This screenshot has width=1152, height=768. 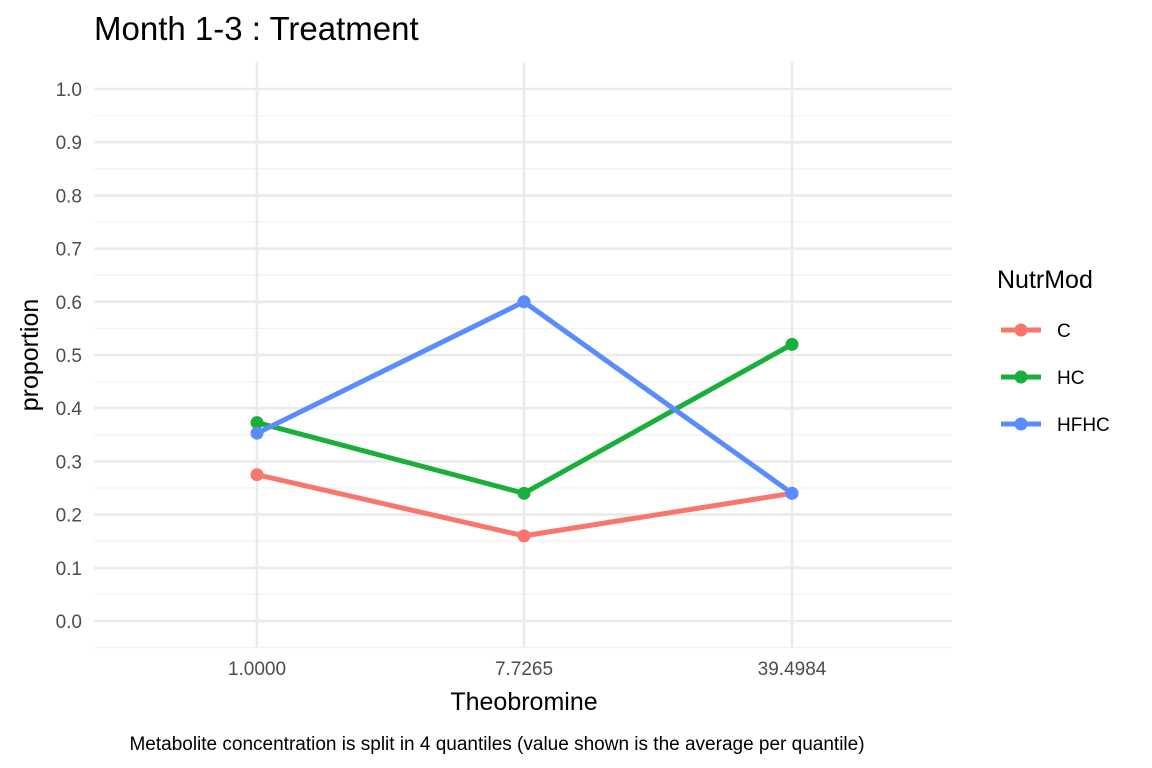 I want to click on x-tick-label: 1.0000, so click(x=257, y=669).